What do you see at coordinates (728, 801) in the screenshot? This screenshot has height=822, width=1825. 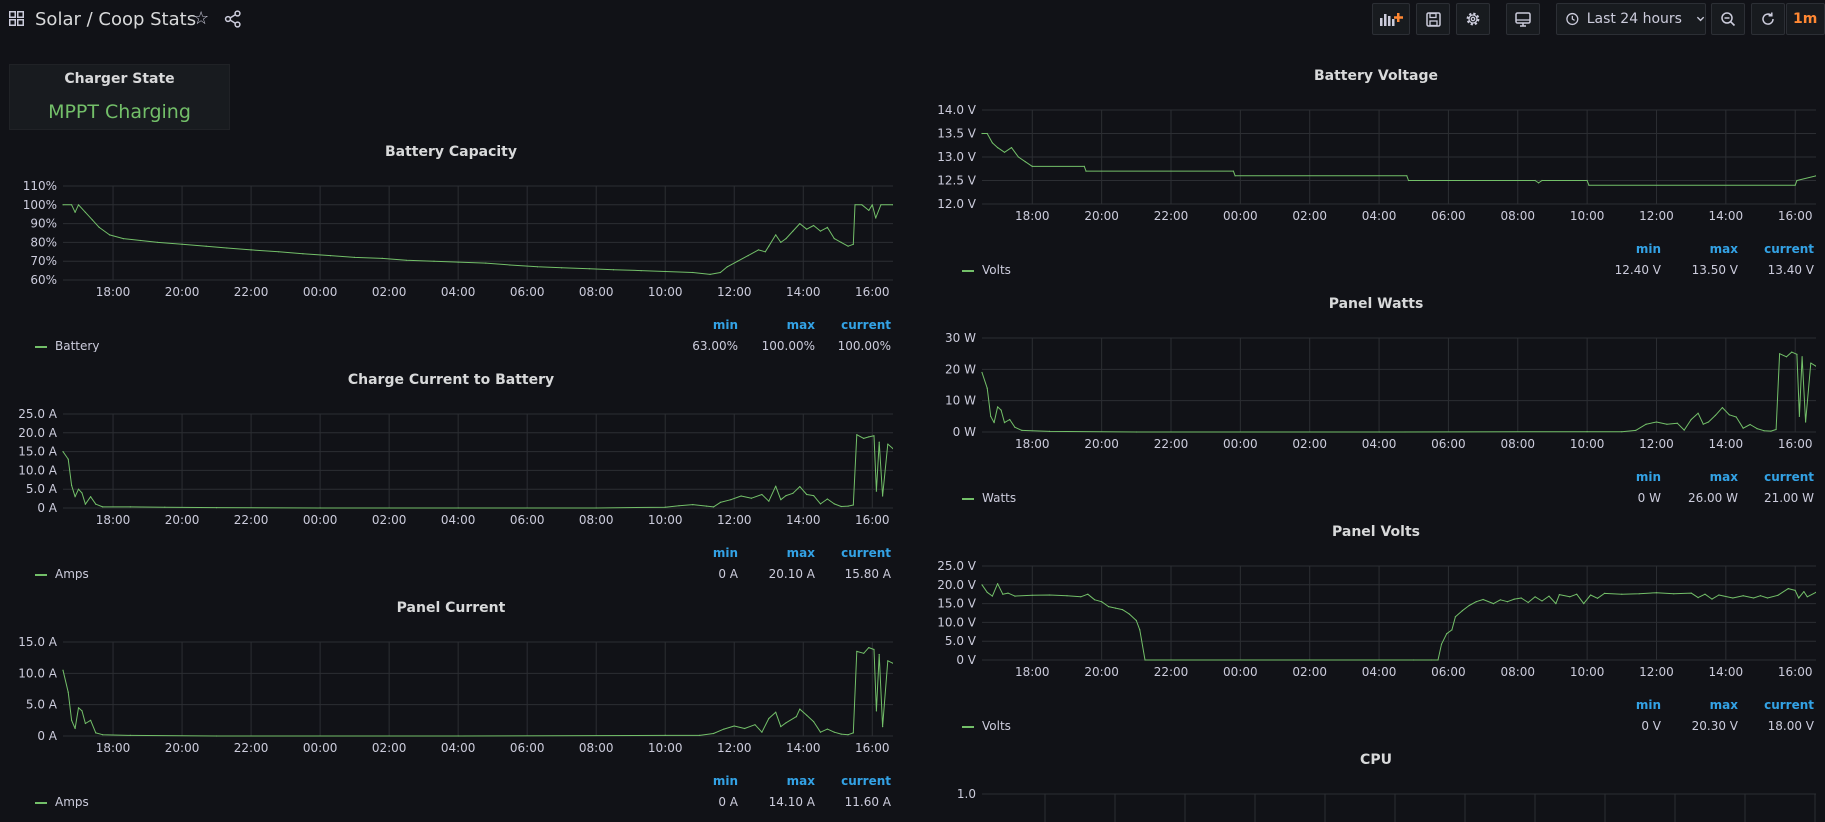 I see `legend-value-min: 0 A` at bounding box center [728, 801].